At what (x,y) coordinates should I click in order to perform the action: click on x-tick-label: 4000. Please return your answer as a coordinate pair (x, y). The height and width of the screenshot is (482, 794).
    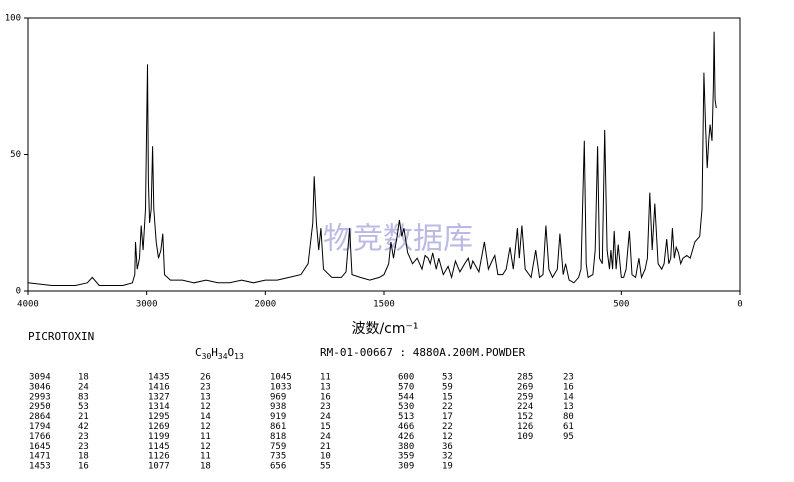
    Looking at the image, I should click on (28, 305).